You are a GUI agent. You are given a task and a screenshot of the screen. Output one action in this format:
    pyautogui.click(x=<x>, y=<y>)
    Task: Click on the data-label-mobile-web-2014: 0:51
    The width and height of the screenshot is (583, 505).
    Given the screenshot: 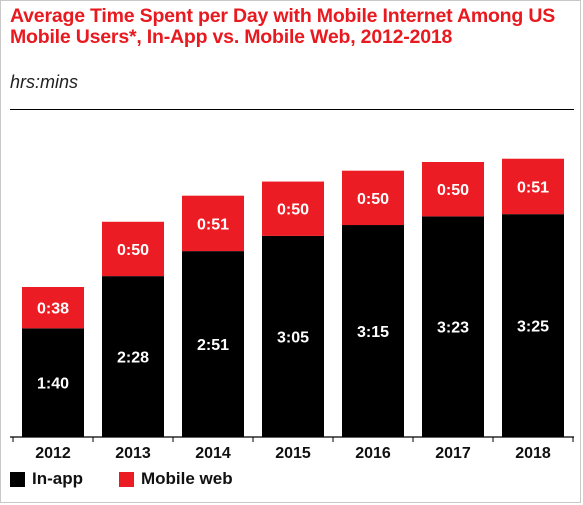 What is the action you would take?
    pyautogui.click(x=213, y=224)
    